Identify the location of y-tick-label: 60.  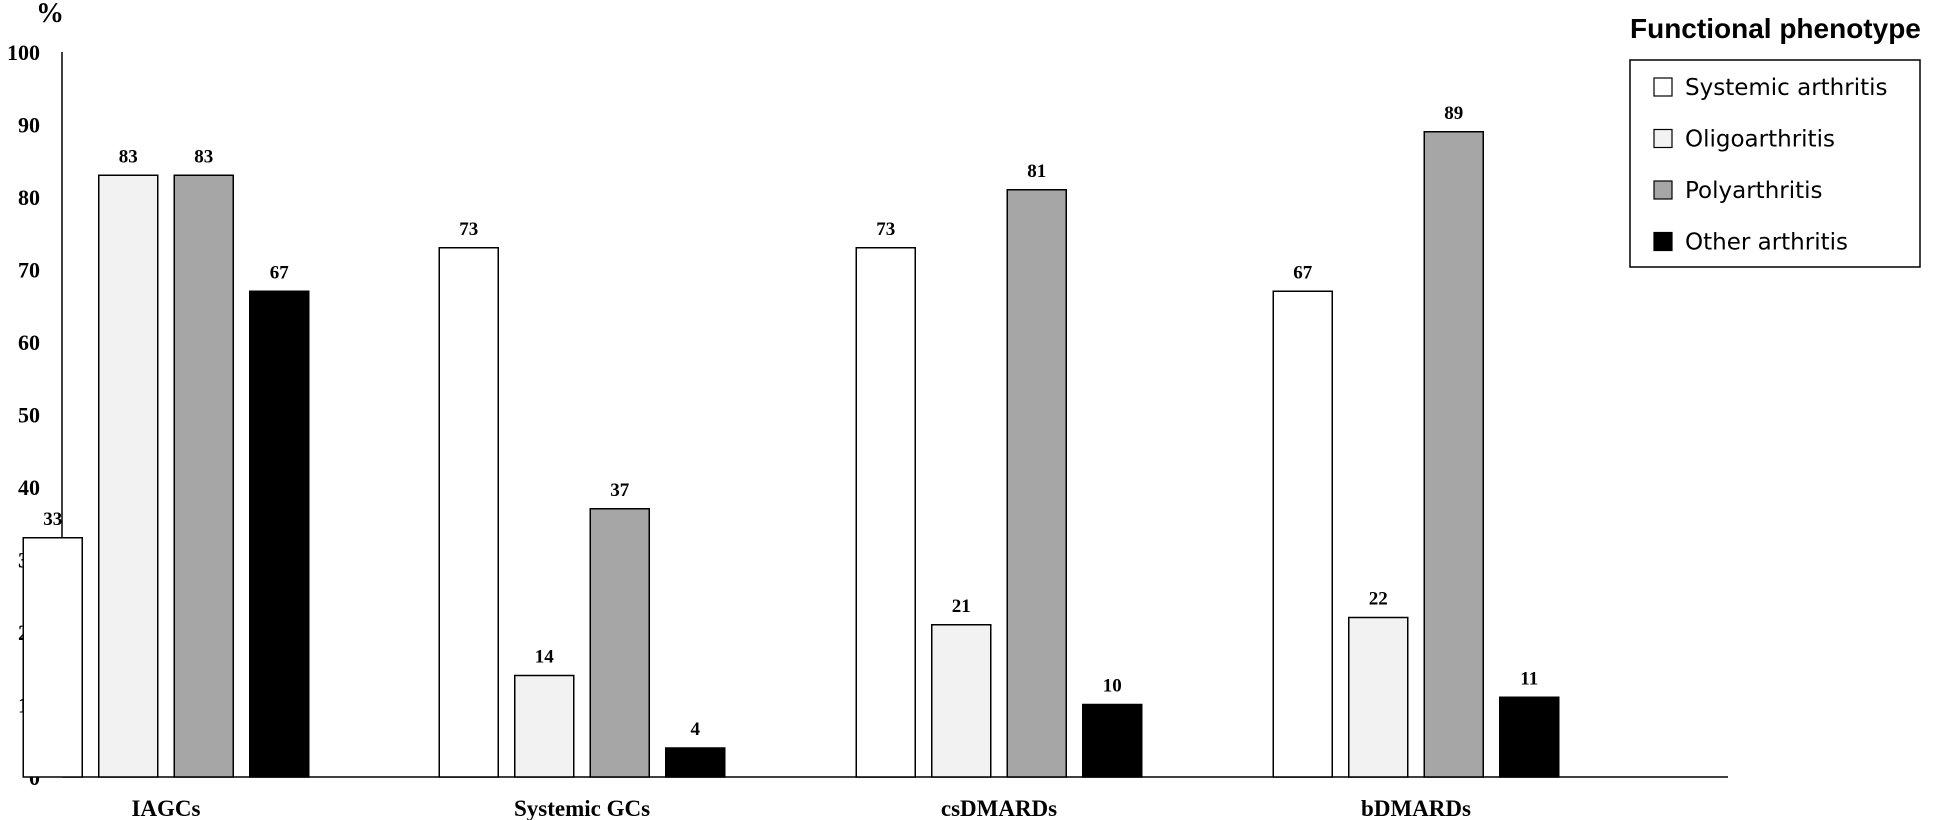
(29, 342).